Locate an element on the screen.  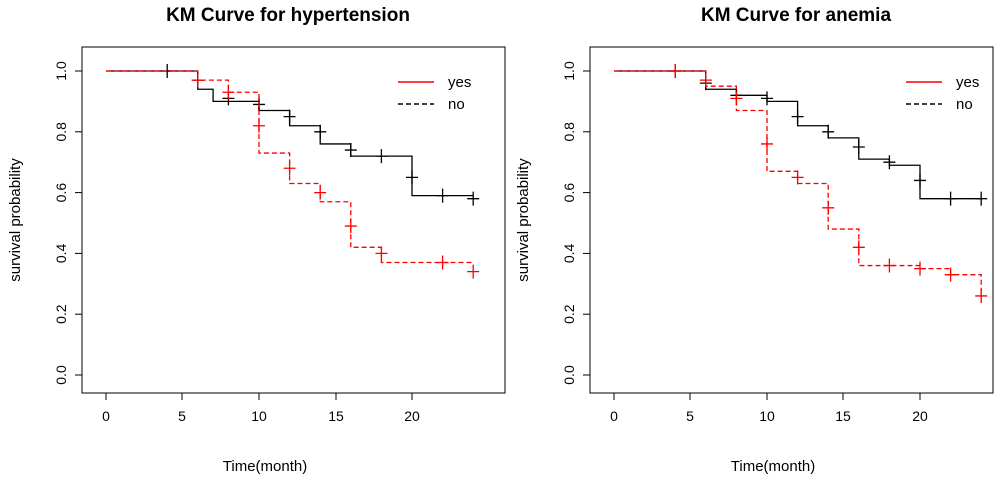
chart-title: KM Curve for hypertension is located at coordinates (288, 15).